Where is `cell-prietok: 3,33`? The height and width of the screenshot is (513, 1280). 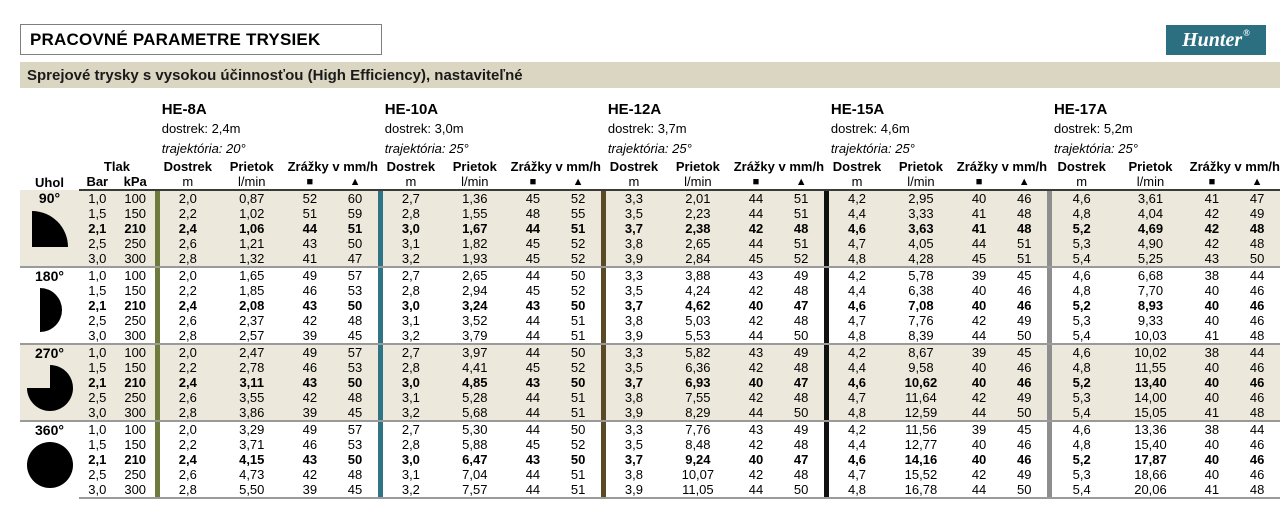
cell-prietok: 3,33 is located at coordinates (921, 213).